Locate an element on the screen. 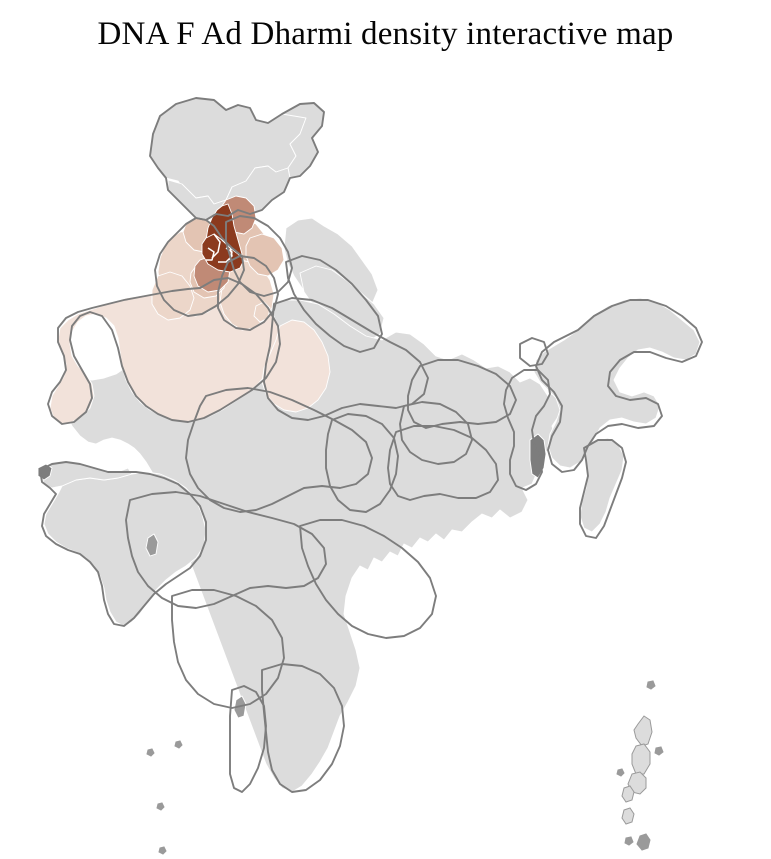 The width and height of the screenshot is (771, 859). state-outline-kerala is located at coordinates (248, 739).